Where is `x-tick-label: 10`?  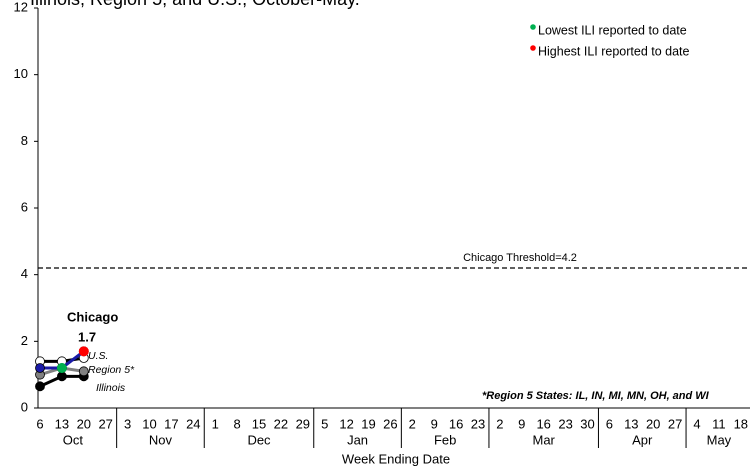
x-tick-label: 10 is located at coordinates (149, 423).